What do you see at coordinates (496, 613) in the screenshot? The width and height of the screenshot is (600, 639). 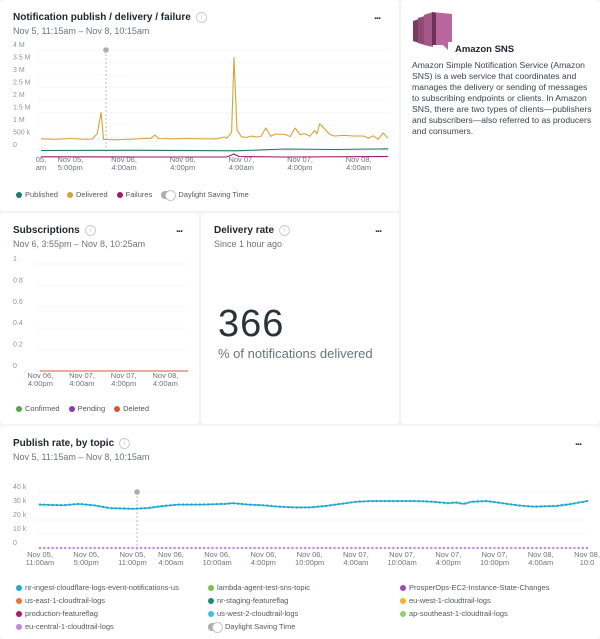 I see `legend-item-topic: ap-southeast-1-cloudtrail-logs` at bounding box center [496, 613].